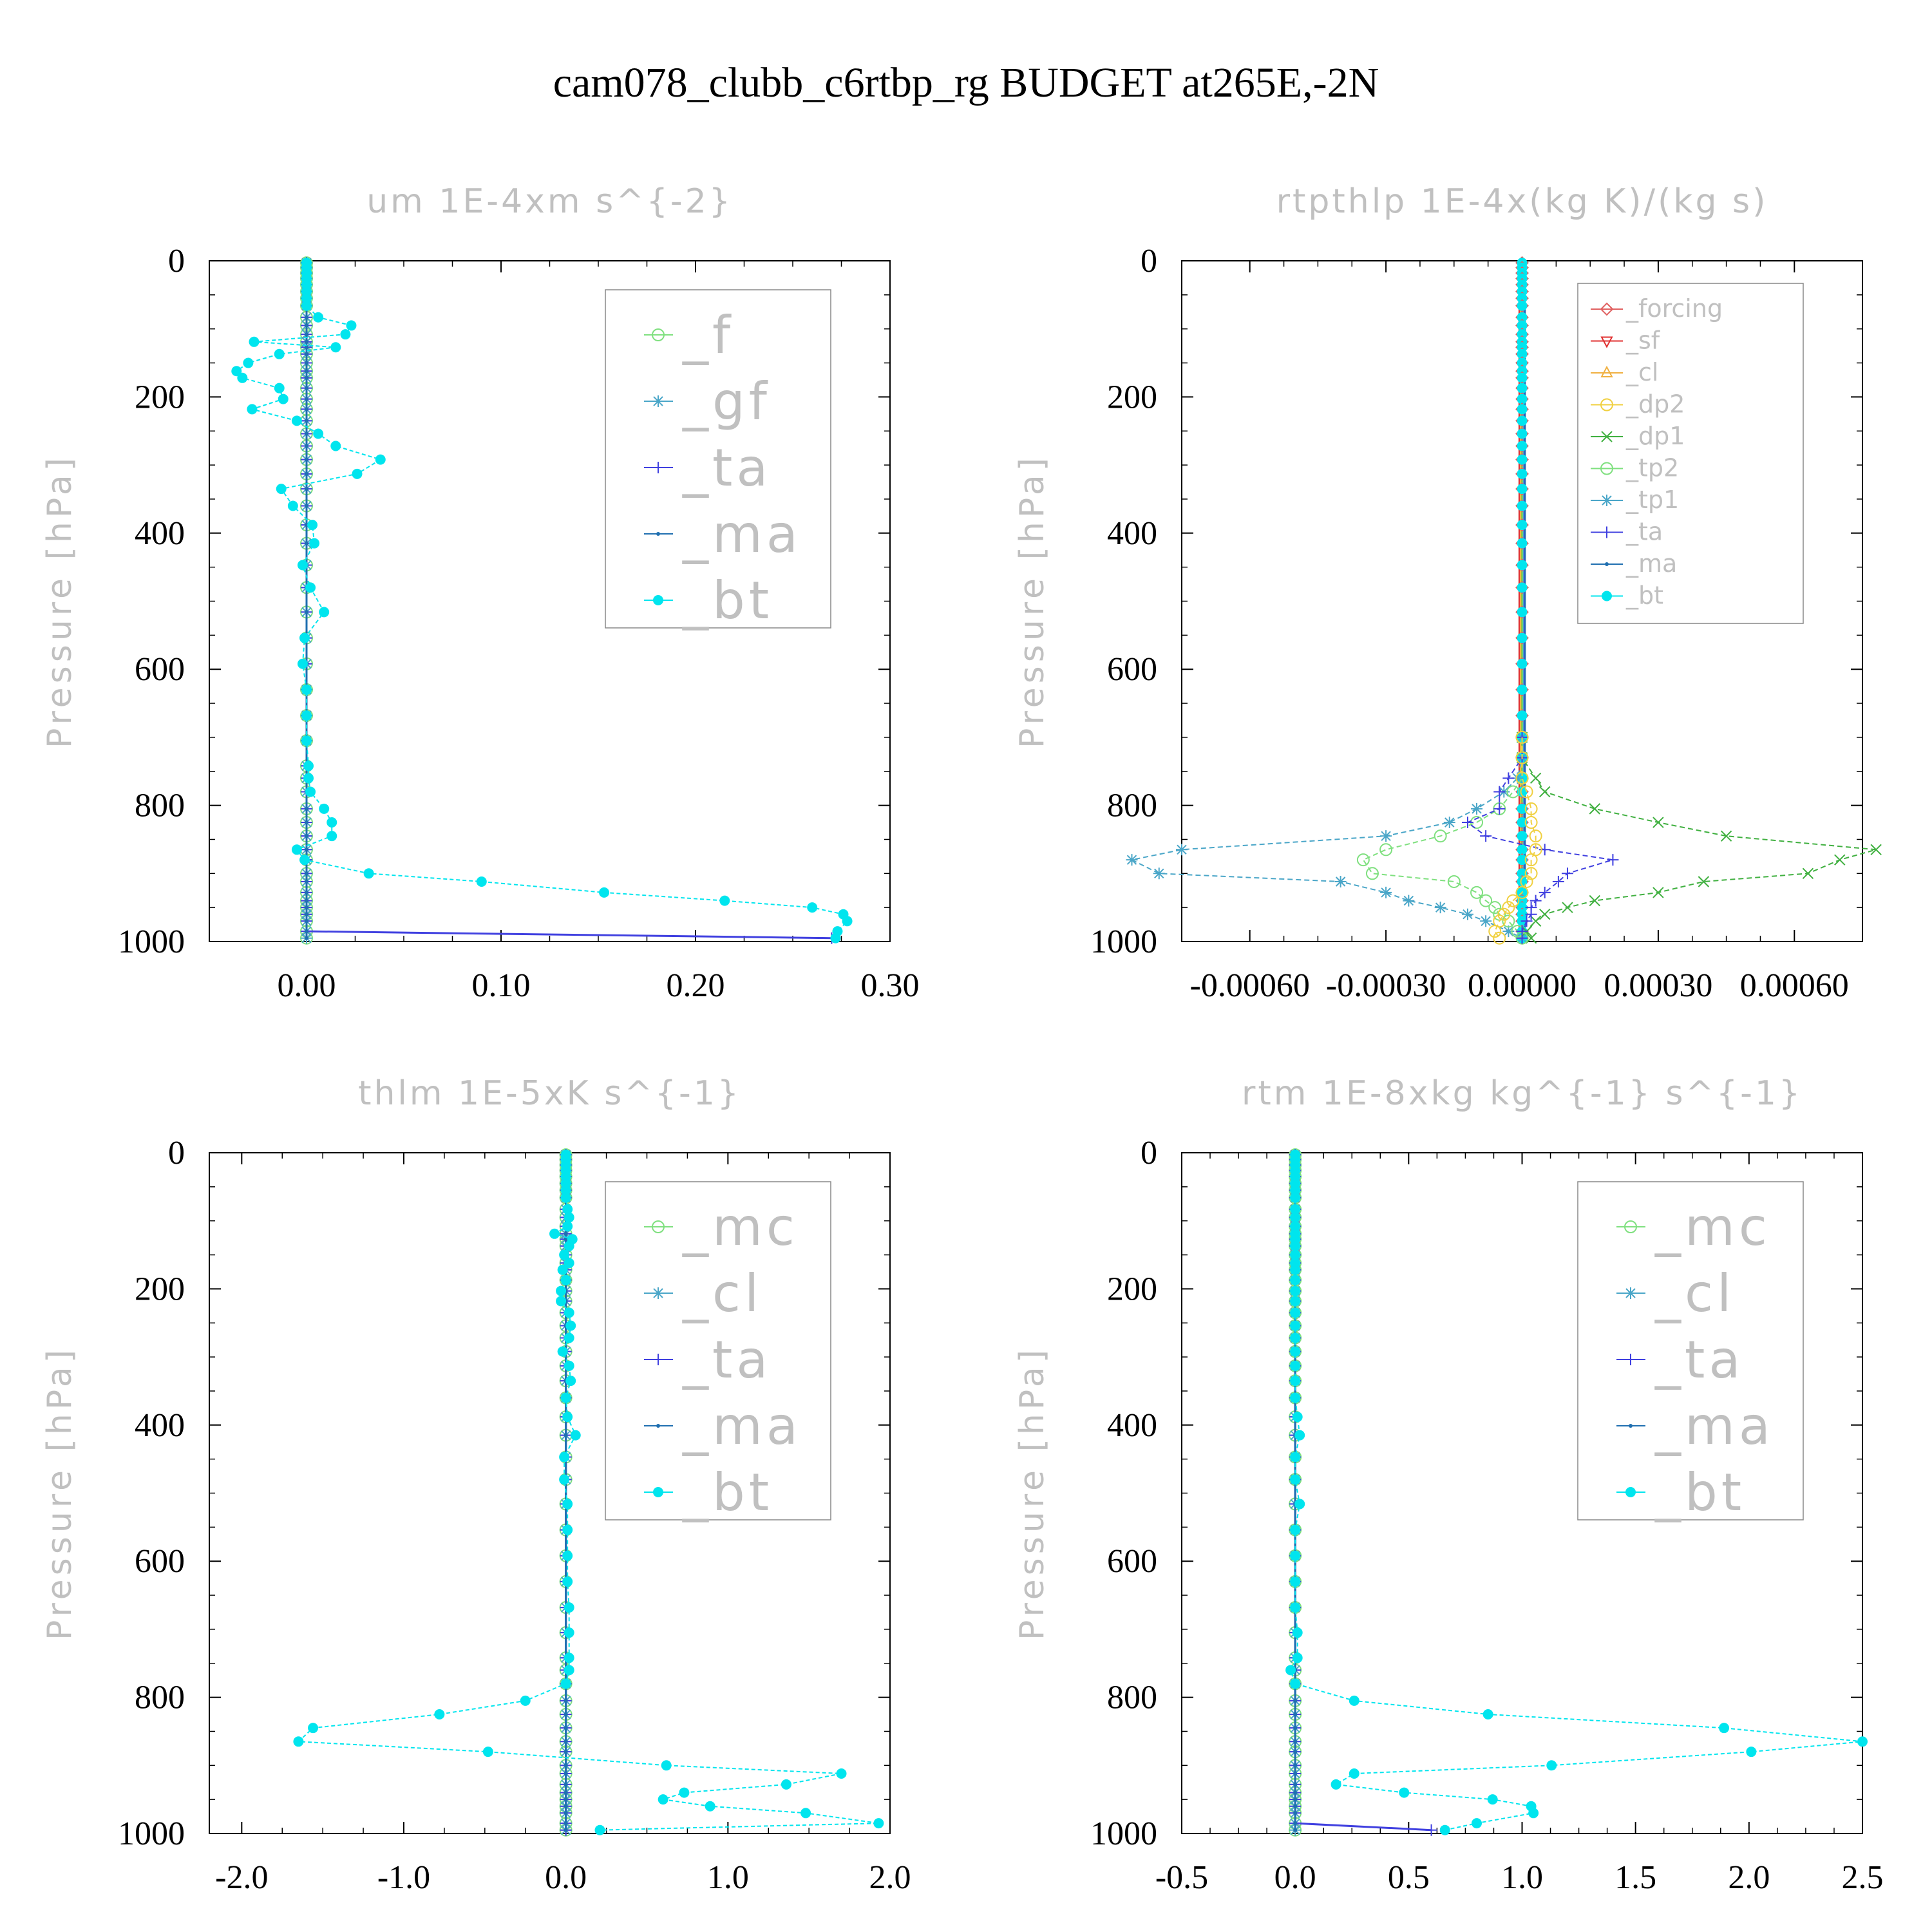 The width and height of the screenshot is (1932, 1932). Describe the element at coordinates (741, 1227) in the screenshot. I see `legend-label: _mc` at that location.